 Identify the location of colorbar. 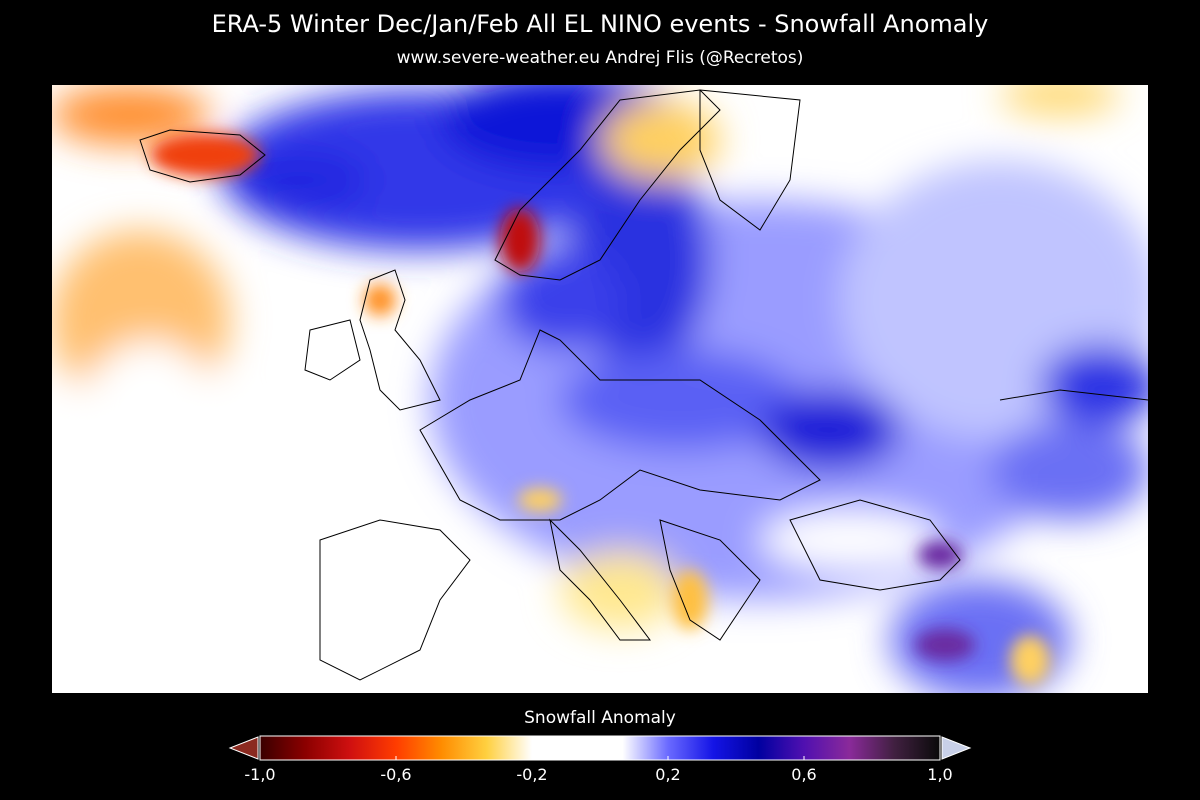
(600, 748).